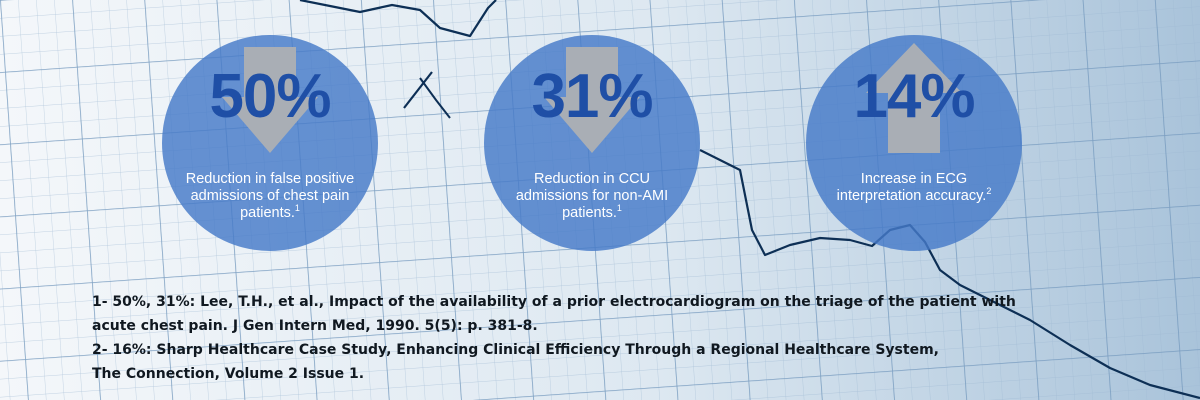 This screenshot has height=400, width=1200. What do you see at coordinates (592, 96) in the screenshot?
I see `stat-value: 31%` at bounding box center [592, 96].